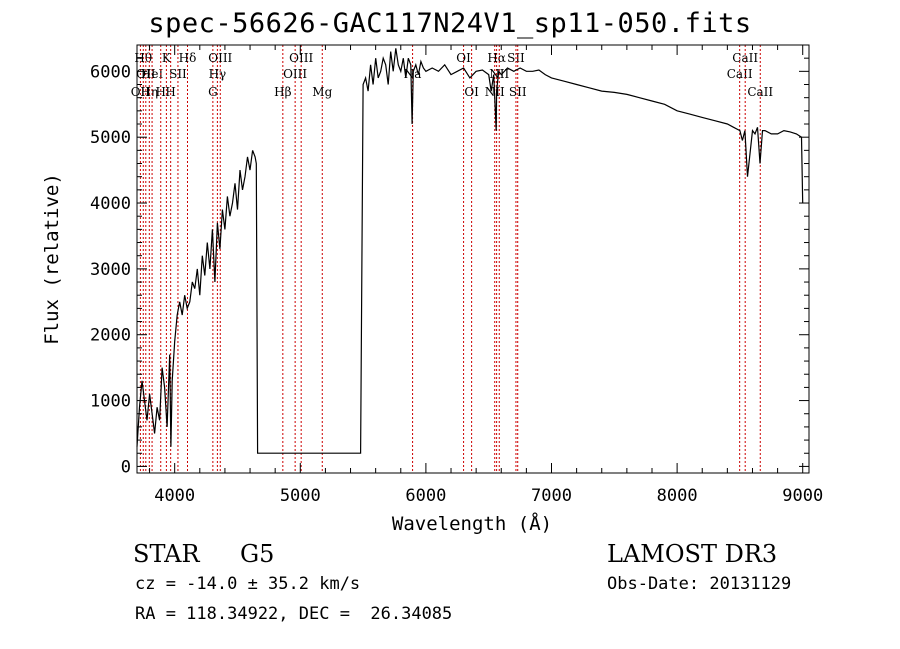 This screenshot has width=900, height=649. Describe the element at coordinates (126, 467) in the screenshot. I see `y-tick-label: 0` at that location.